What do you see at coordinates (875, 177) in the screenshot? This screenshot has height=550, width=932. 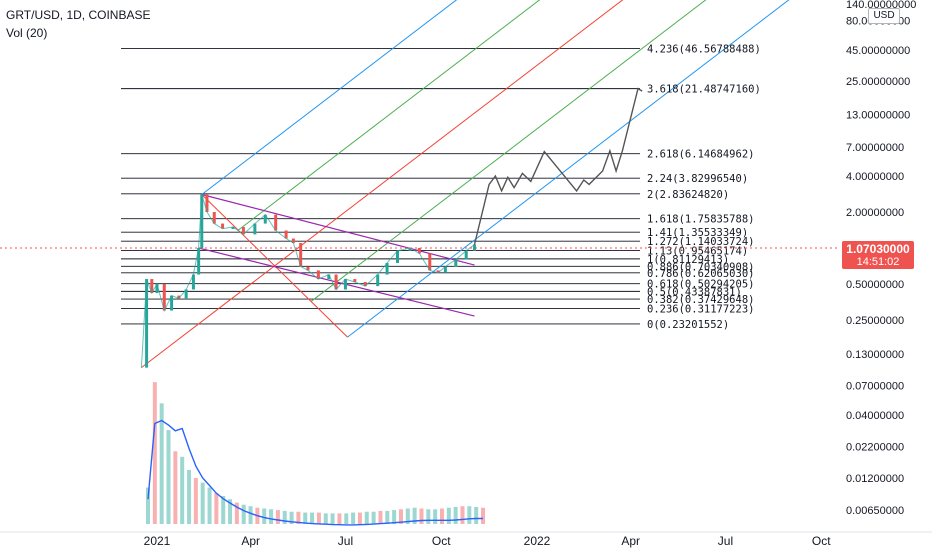 I see `price-tick-label: 4.00000000` at bounding box center [875, 177].